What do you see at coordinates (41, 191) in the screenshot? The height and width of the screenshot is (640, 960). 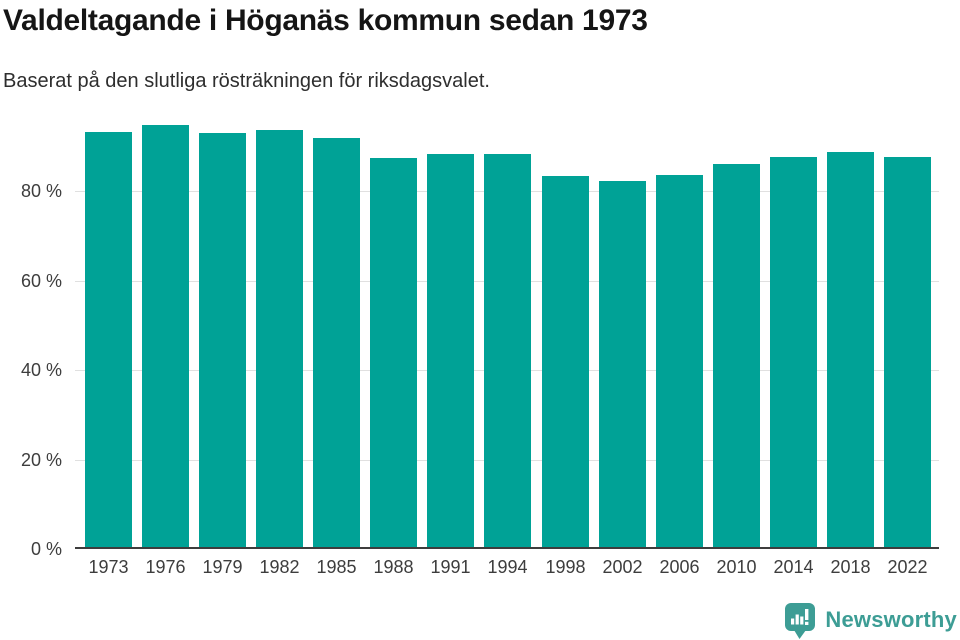 I see `y-axis-label-80: 80 %` at bounding box center [41, 191].